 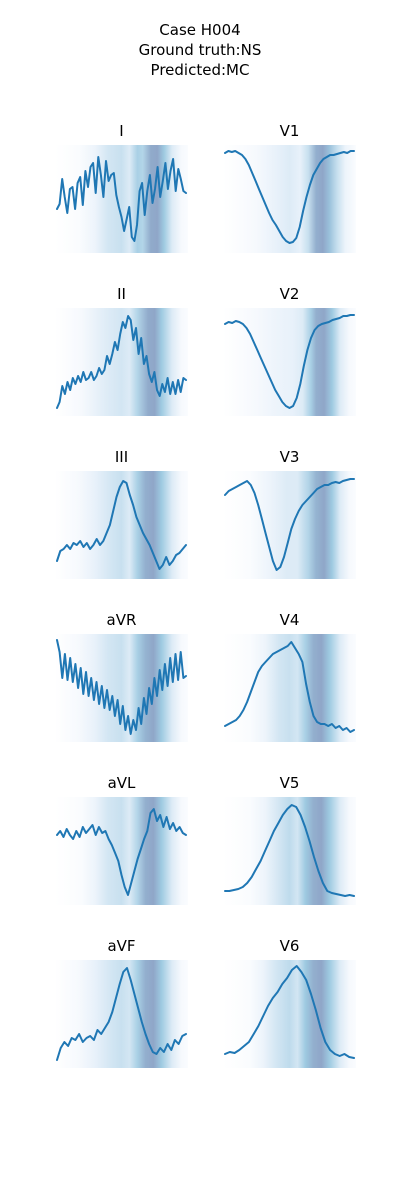 What do you see at coordinates (290, 457) in the screenshot?
I see `lead-title: V3` at bounding box center [290, 457].